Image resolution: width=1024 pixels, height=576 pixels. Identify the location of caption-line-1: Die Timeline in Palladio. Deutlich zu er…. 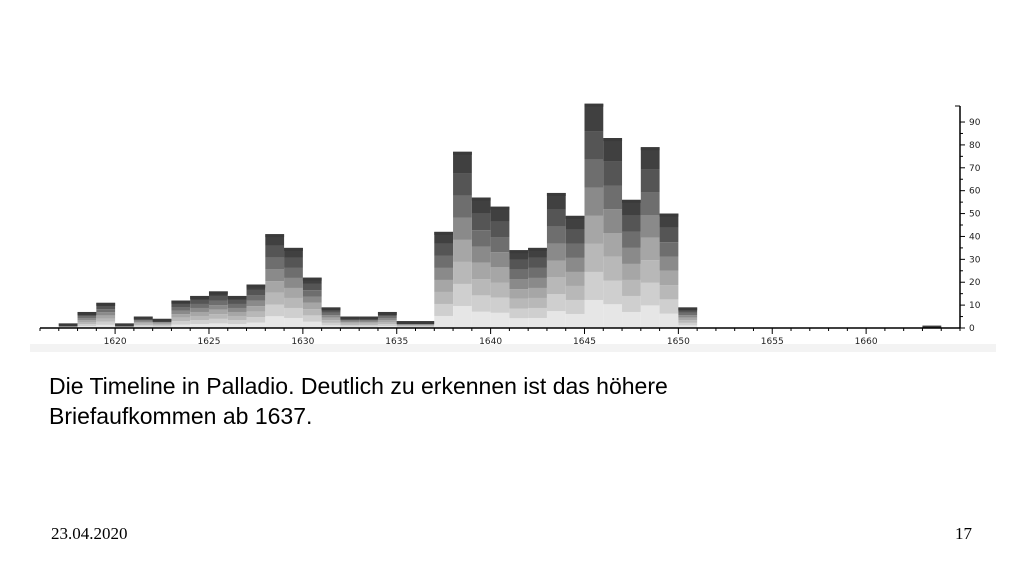
(358, 386).